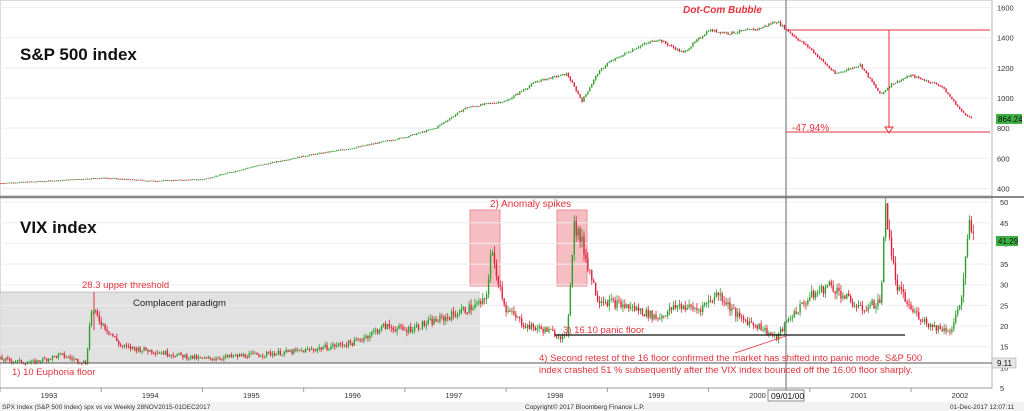  Describe the element at coordinates (760, 344) in the screenshot. I see `retest-pointer` at that location.